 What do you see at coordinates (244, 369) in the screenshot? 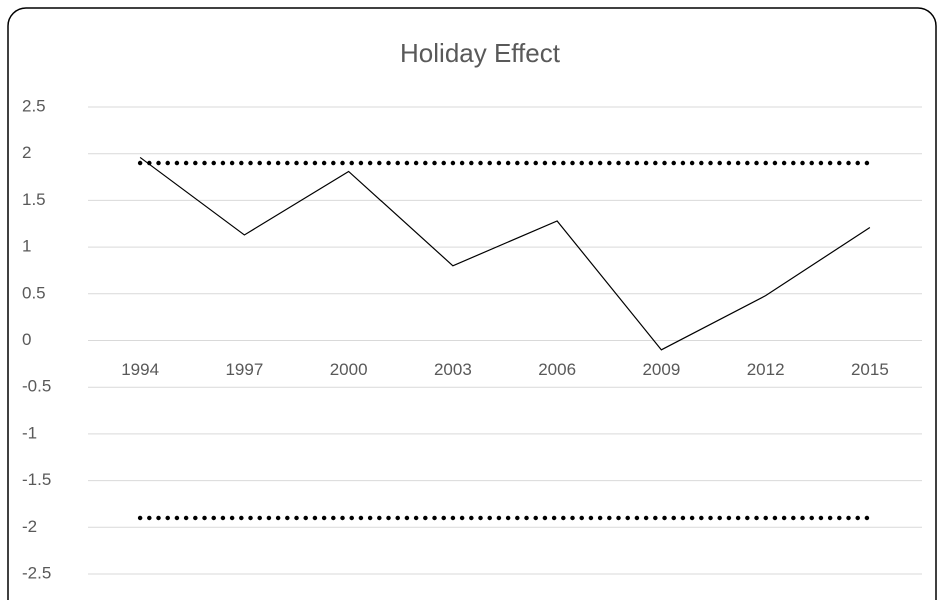
I see `x-tick-label: 1997` at bounding box center [244, 369].